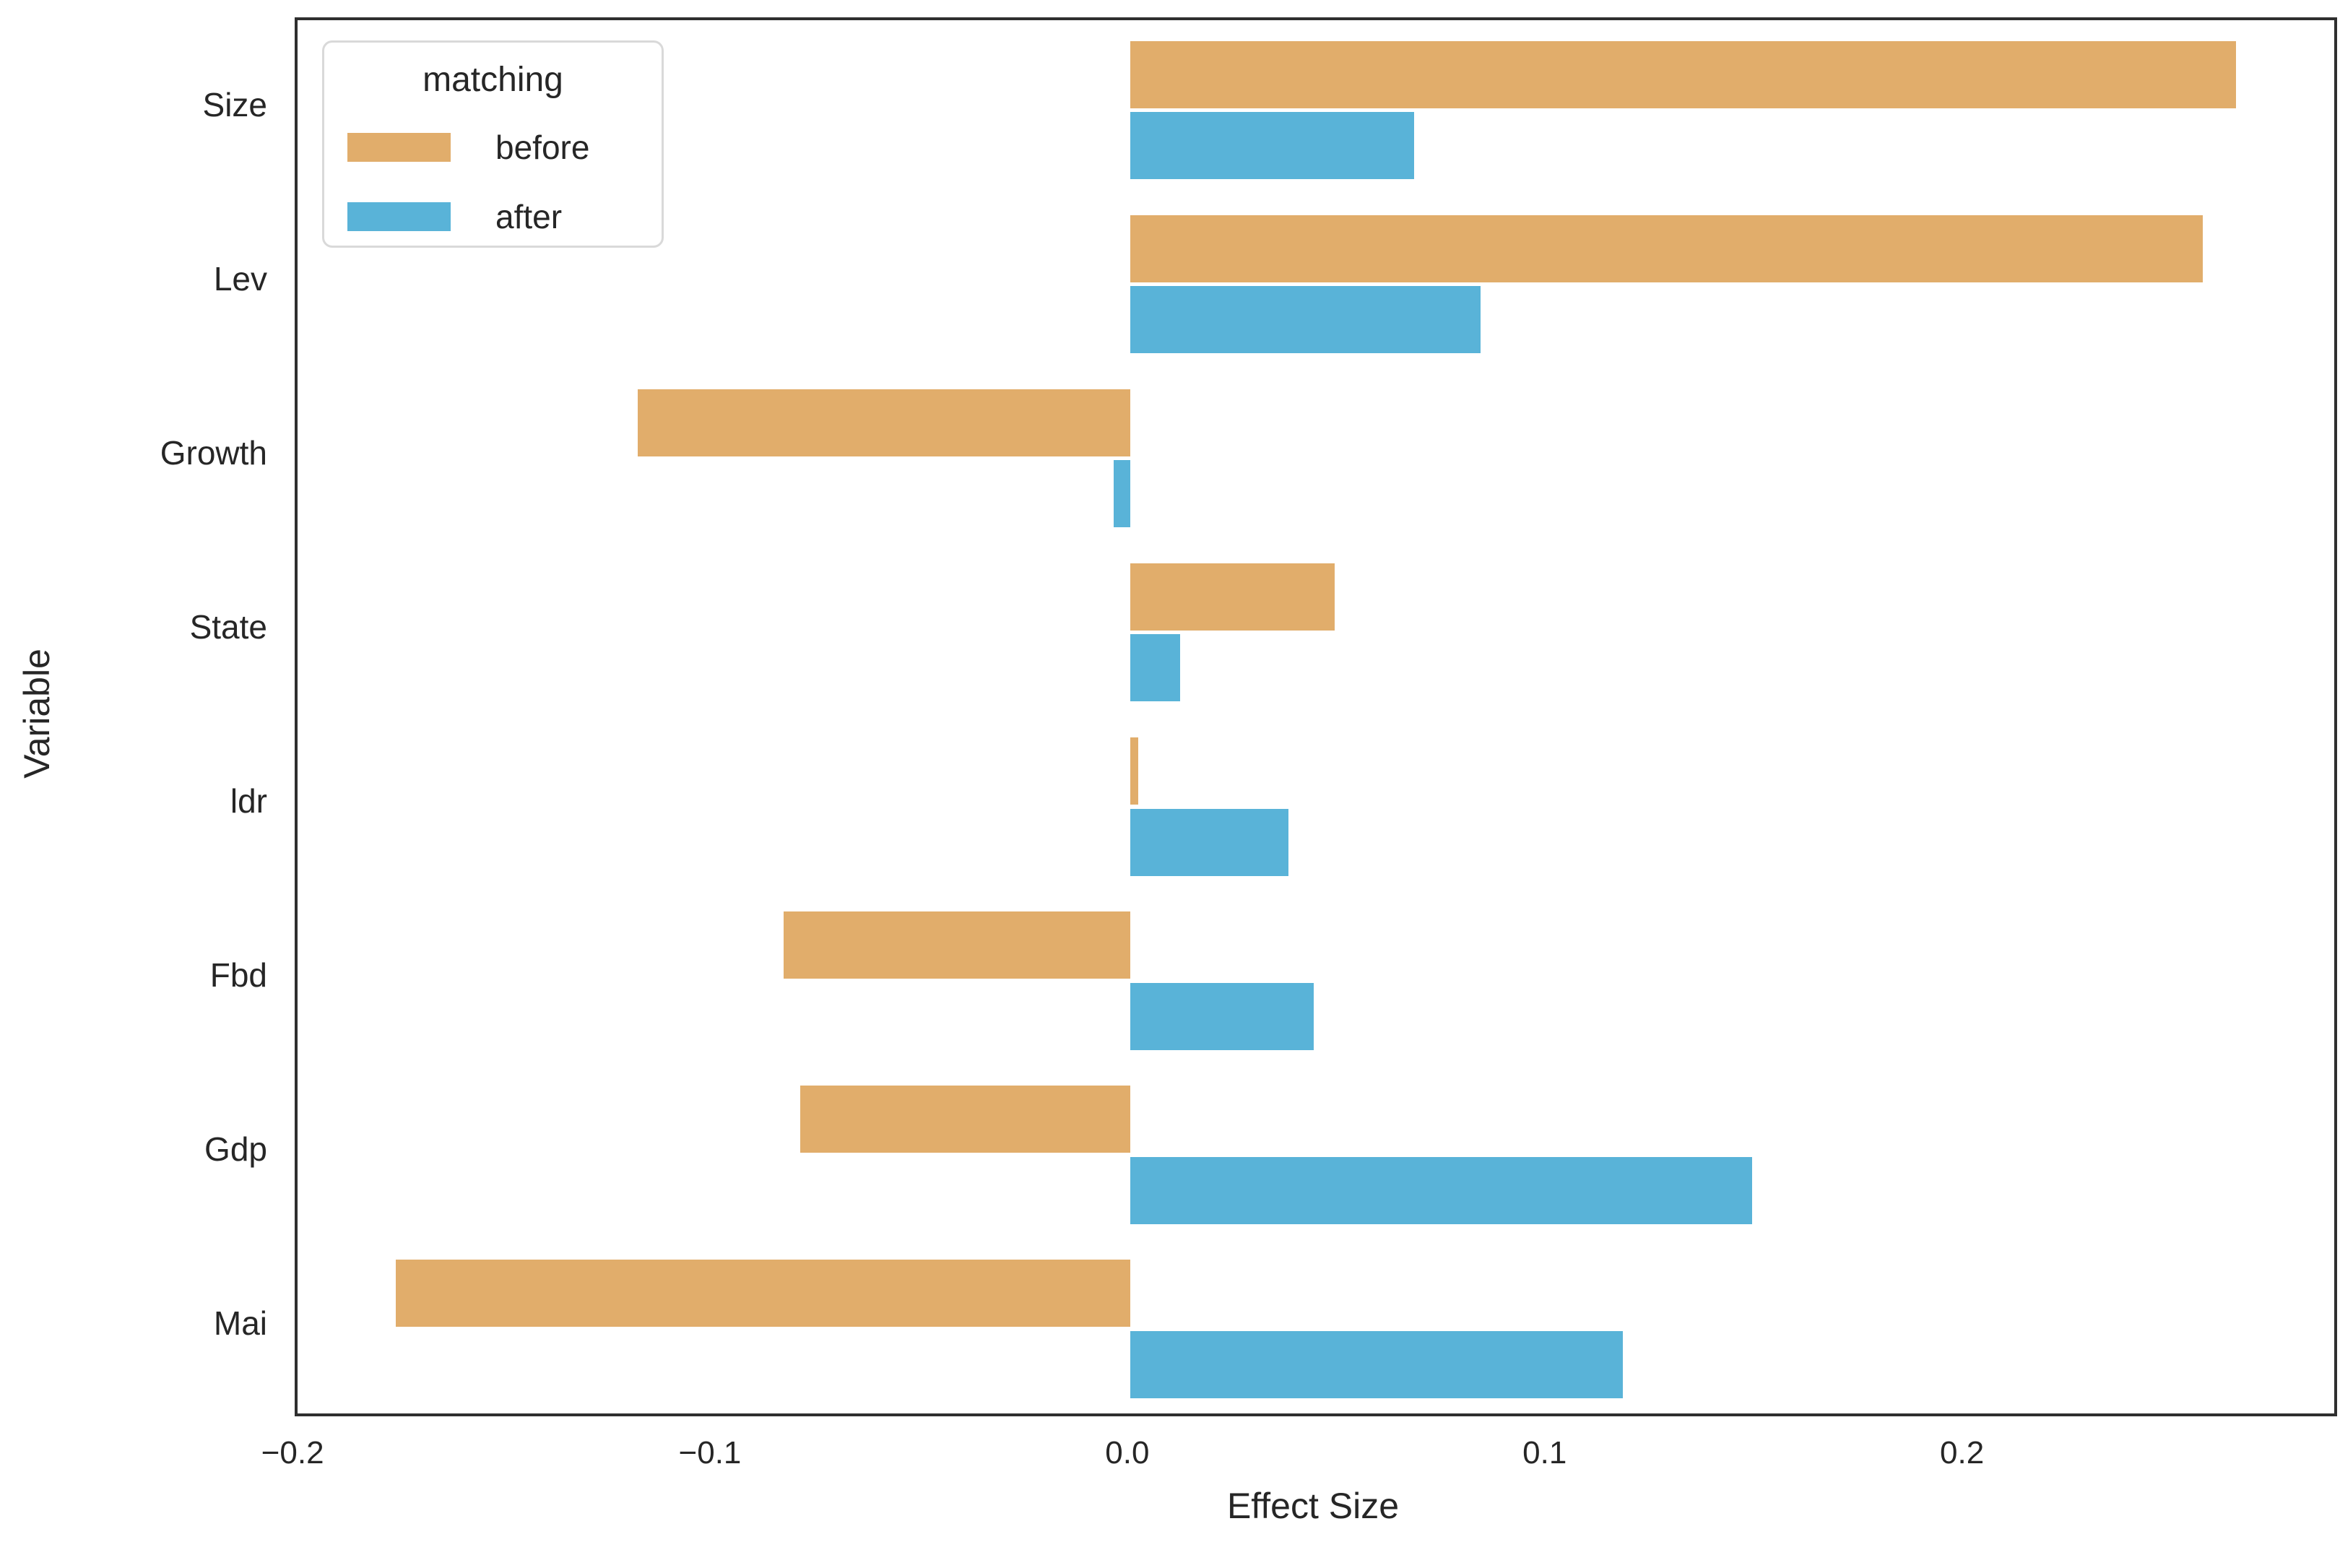  I want to click on category-label-growth: Growth, so click(213, 452).